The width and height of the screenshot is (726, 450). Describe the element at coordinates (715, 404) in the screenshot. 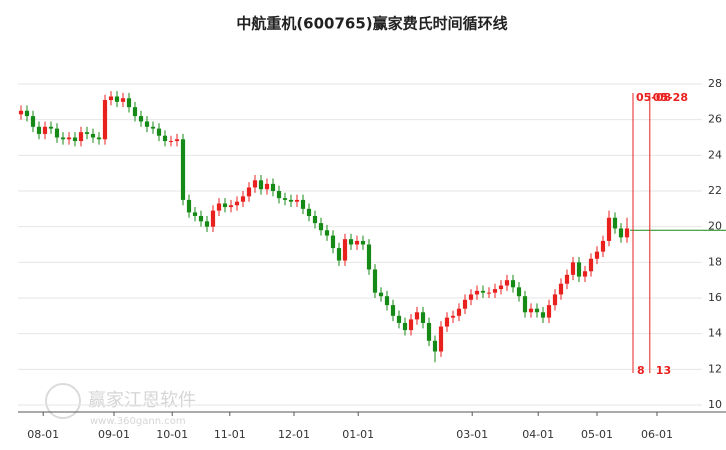

I see `y-tick-label: 10` at that location.